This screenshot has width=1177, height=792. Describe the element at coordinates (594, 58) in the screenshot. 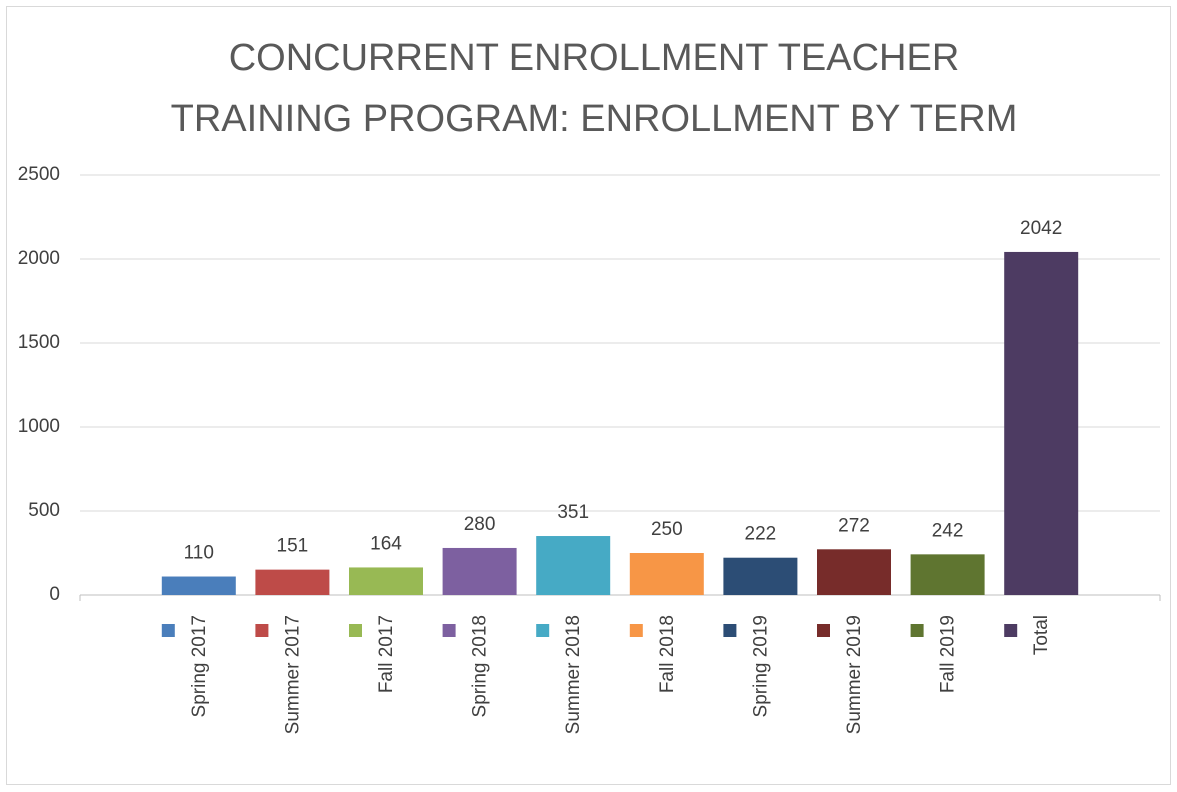

I see `chart-title: CONCURRENT ENROLLMENT TEACHER` at that location.